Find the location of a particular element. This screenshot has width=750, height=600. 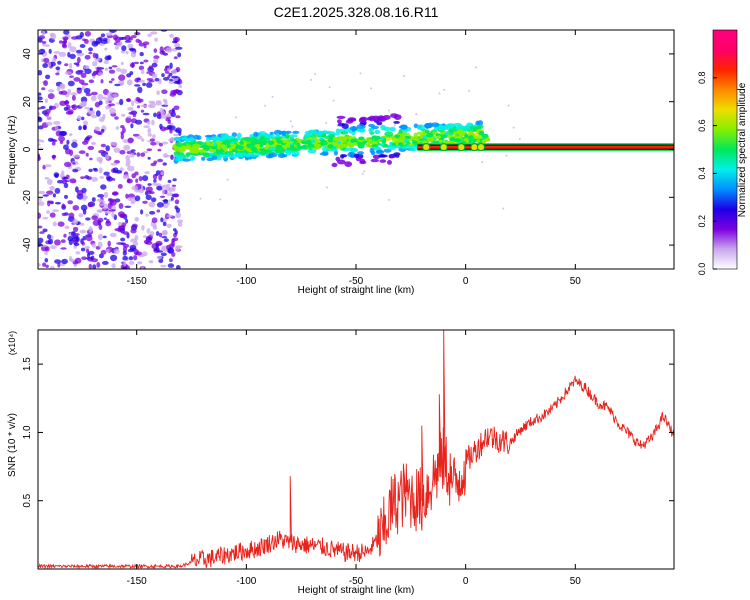

snr-x-tick-label: -100 is located at coordinates (246, 581).